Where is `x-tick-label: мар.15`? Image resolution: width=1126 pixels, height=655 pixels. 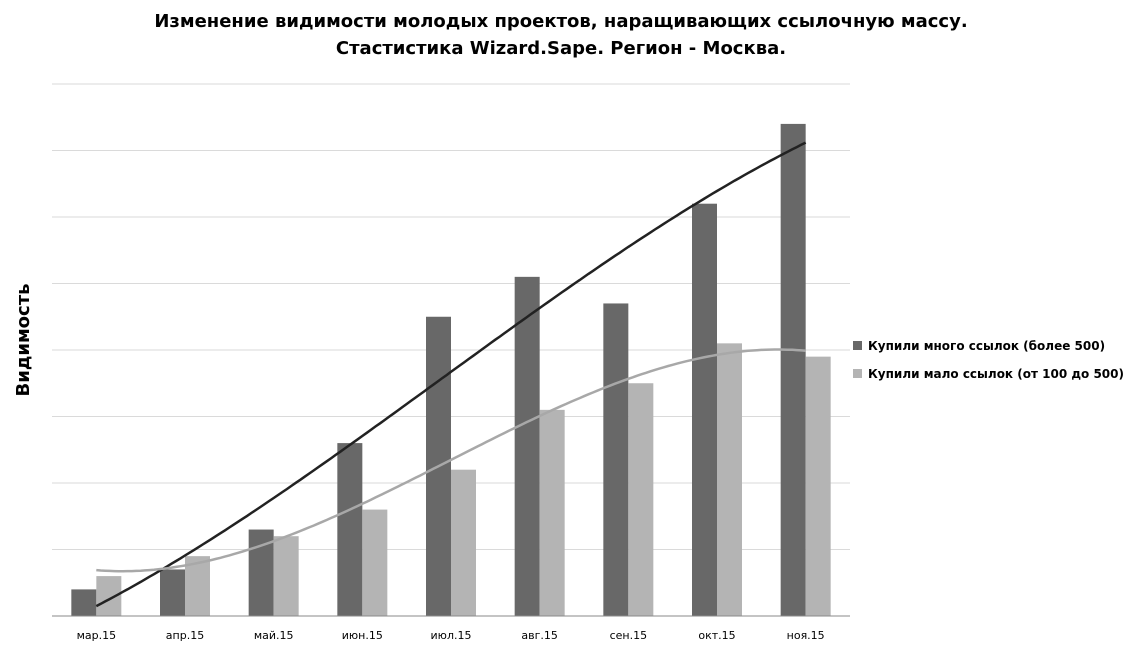
x-tick-label: мар.15 is located at coordinates (97, 635).